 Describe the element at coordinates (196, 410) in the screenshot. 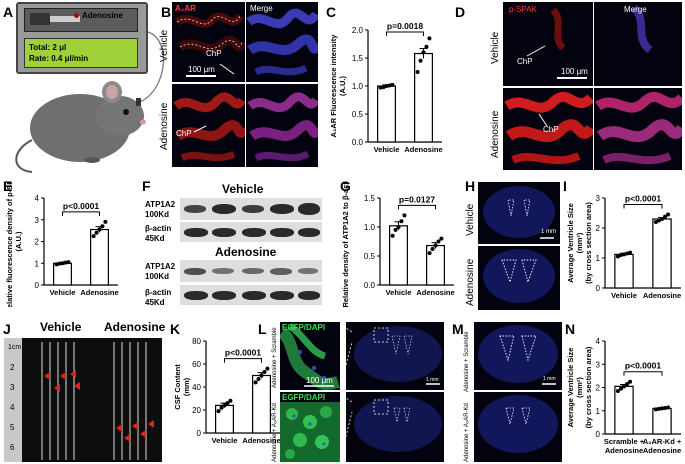

I see `y-tick-label: 20` at that location.